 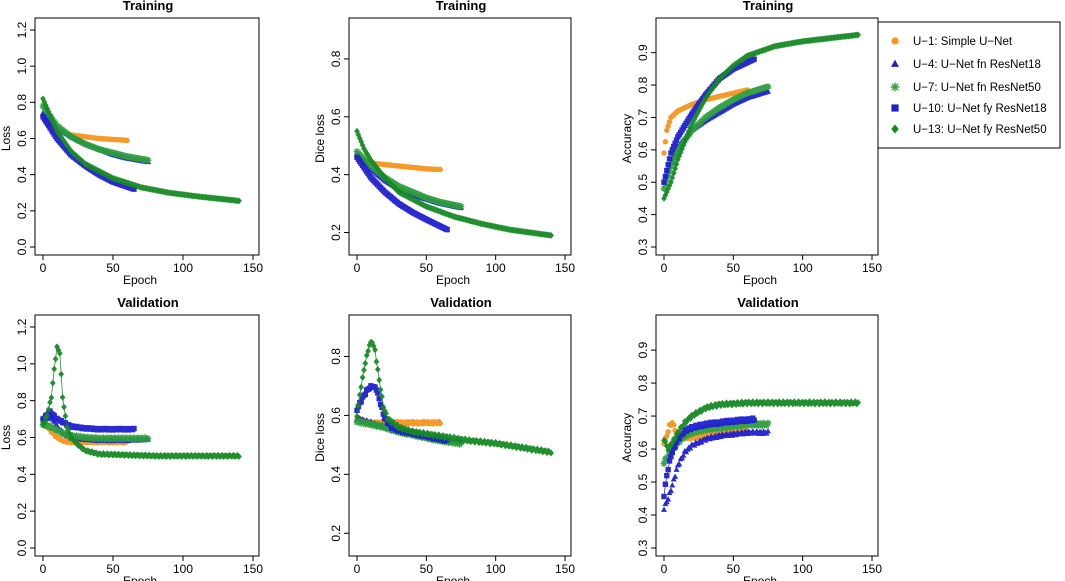 What do you see at coordinates (895, 129) in the screenshot?
I see `legend-marker-u13` at bounding box center [895, 129].